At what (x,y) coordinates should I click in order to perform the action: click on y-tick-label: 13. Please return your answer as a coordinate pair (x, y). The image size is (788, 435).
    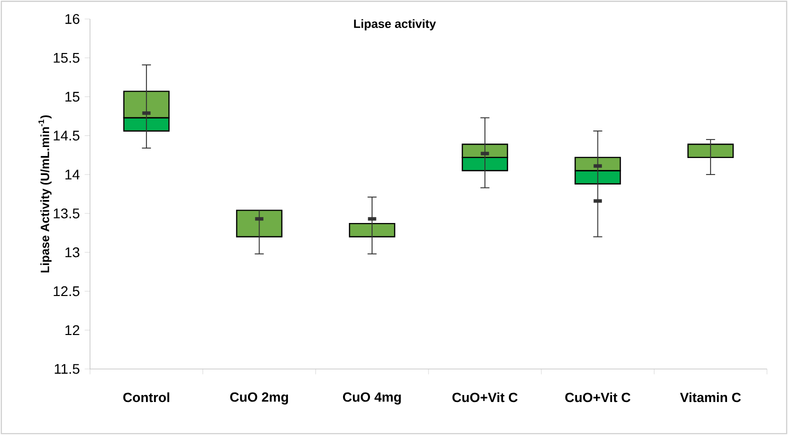
    Looking at the image, I should click on (72, 252).